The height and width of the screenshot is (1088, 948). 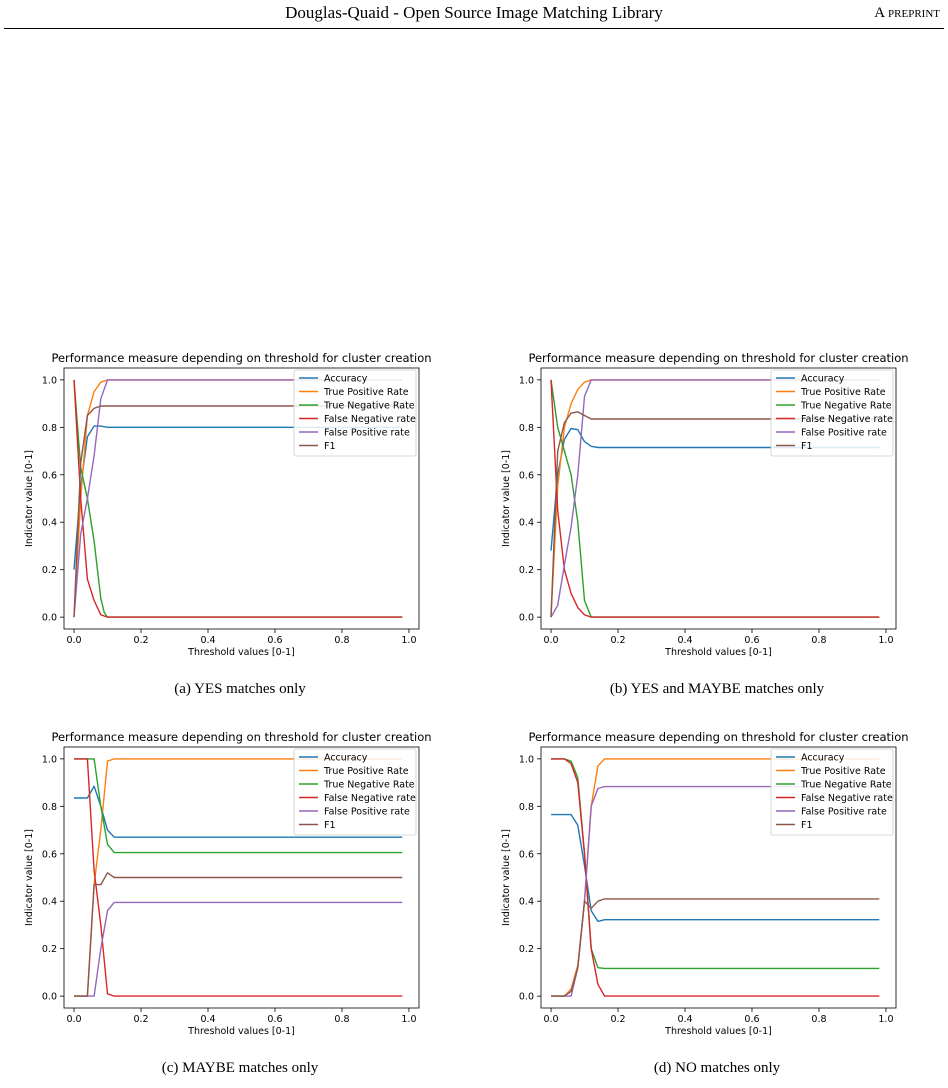 I want to click on series-line-true-positive-rate, so click(x=715, y=498).